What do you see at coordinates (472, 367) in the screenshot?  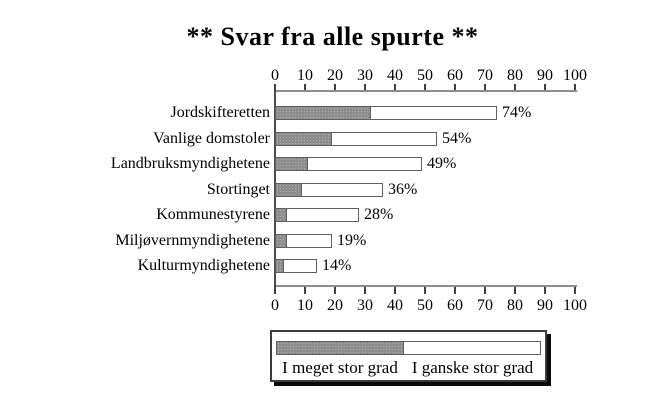 I see `legend-label-ganske-stor-grad: I ganske stor grad` at bounding box center [472, 367].